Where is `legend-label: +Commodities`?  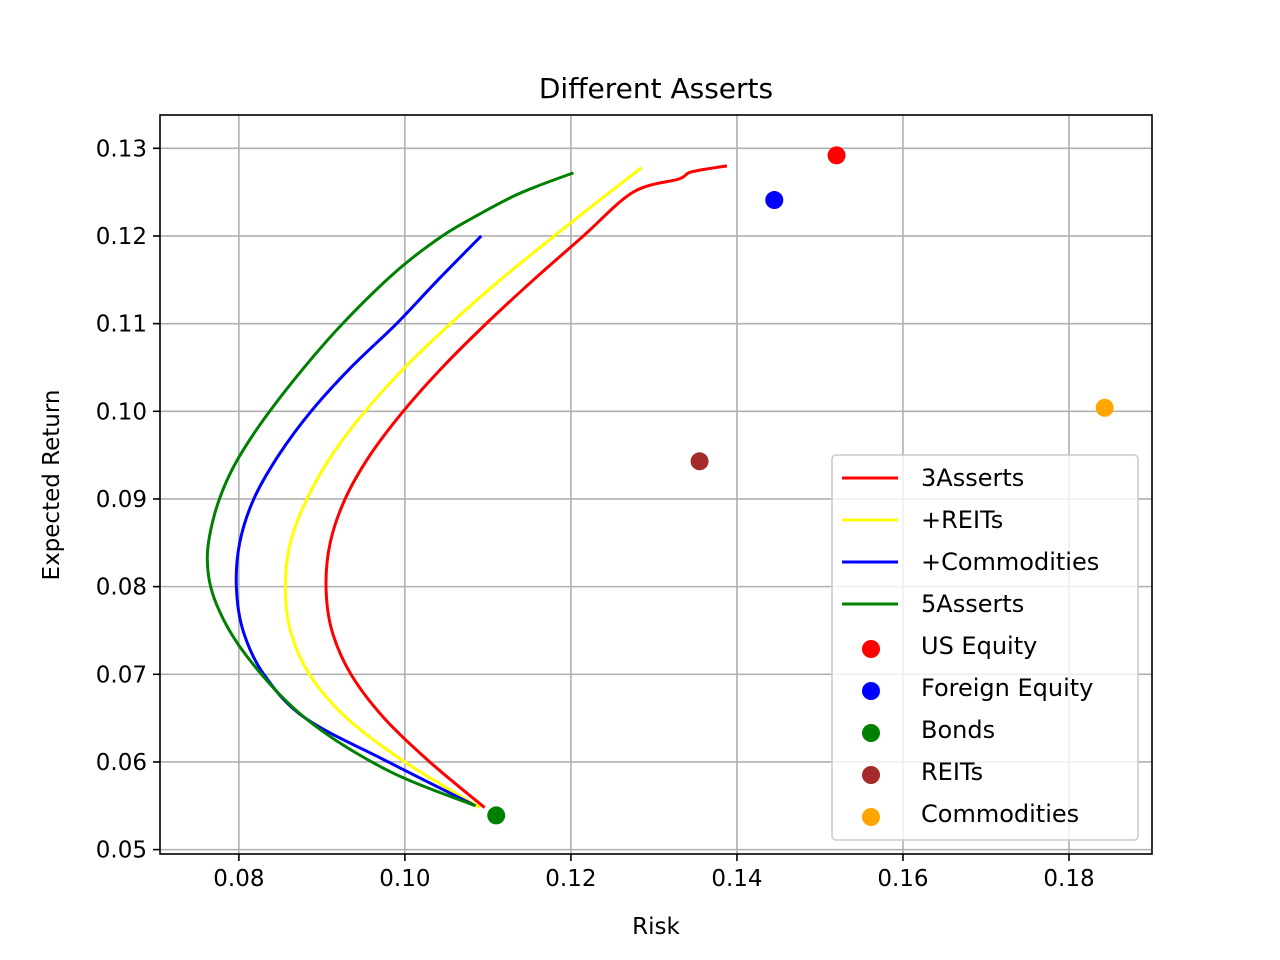 legend-label: +Commodities is located at coordinates (1010, 562).